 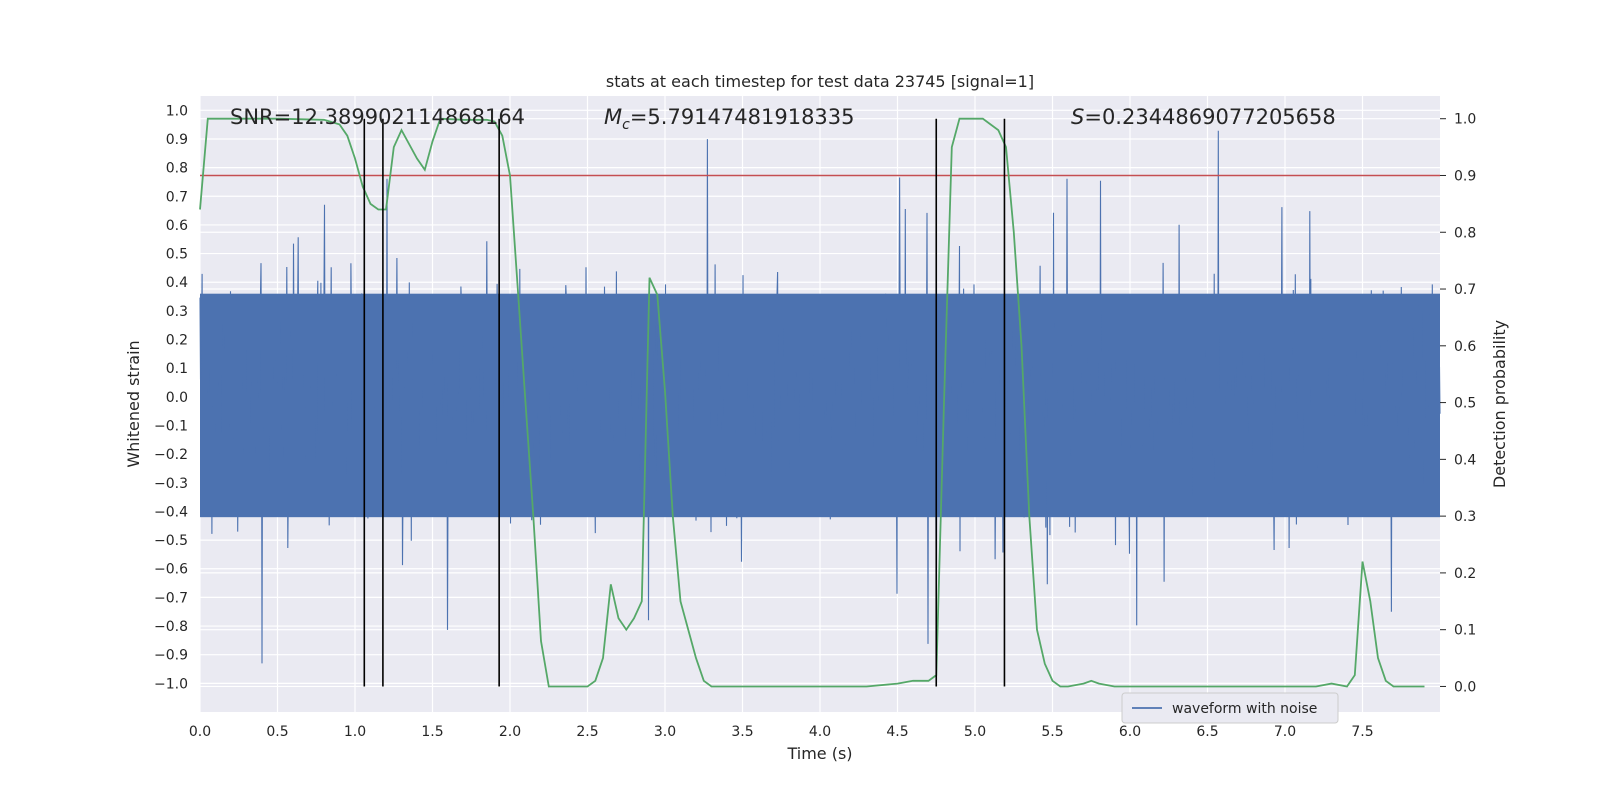 What do you see at coordinates (819, 753) in the screenshot?
I see `x-axis-label: Time (s)` at bounding box center [819, 753].